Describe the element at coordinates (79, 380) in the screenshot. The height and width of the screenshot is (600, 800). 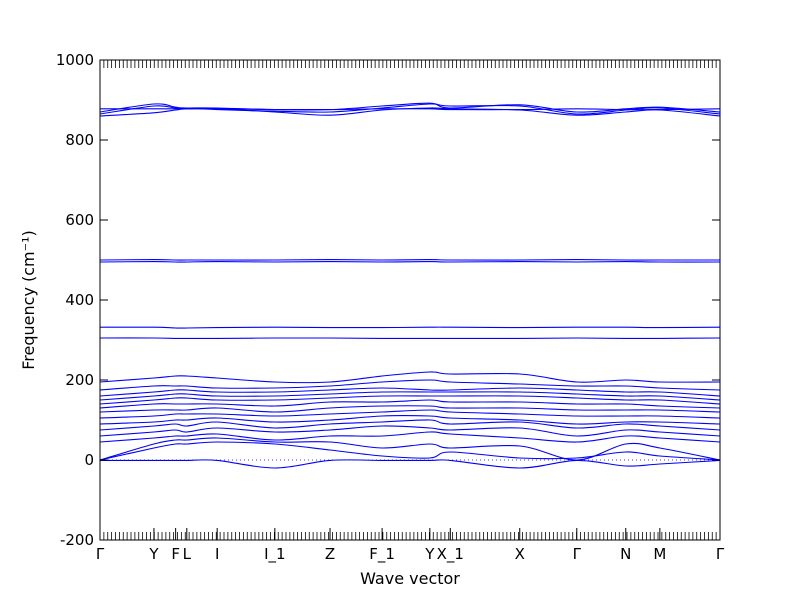
I see `y-tick-label: 200` at that location.